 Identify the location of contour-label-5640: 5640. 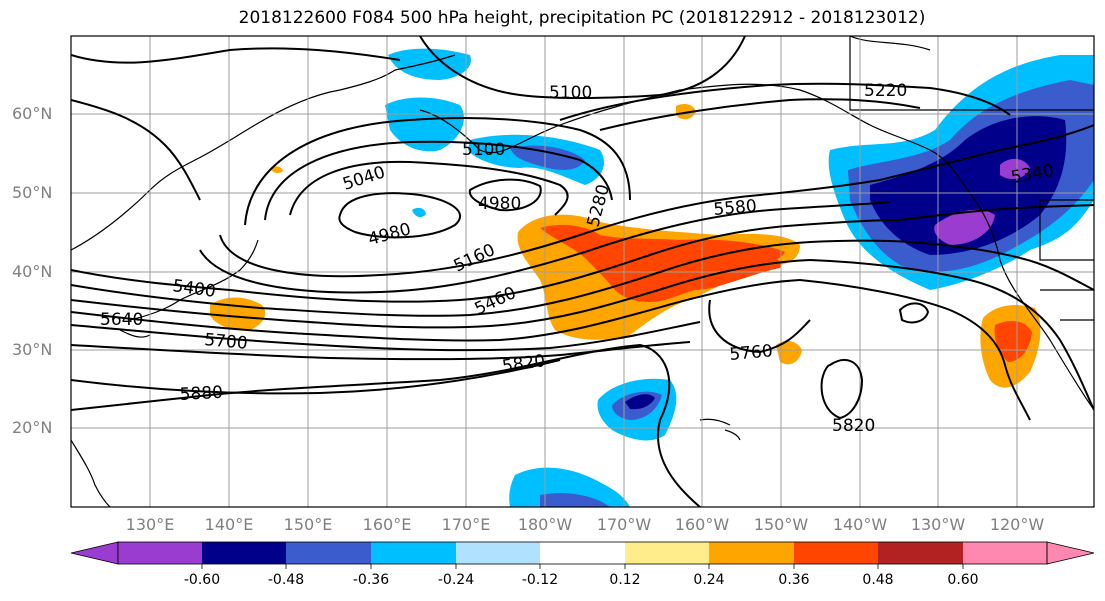
(121, 320).